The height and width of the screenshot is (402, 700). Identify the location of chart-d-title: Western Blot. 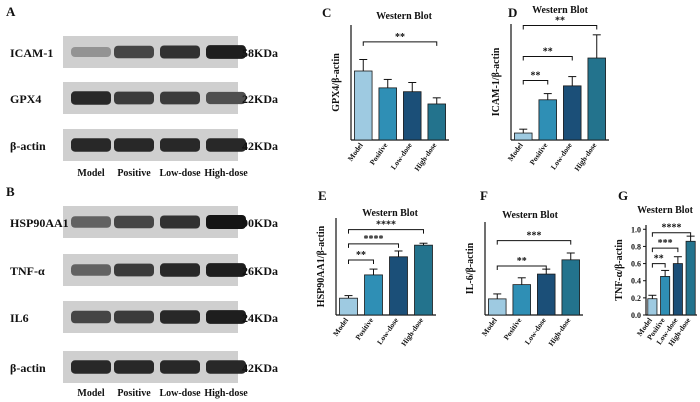
(560, 10).